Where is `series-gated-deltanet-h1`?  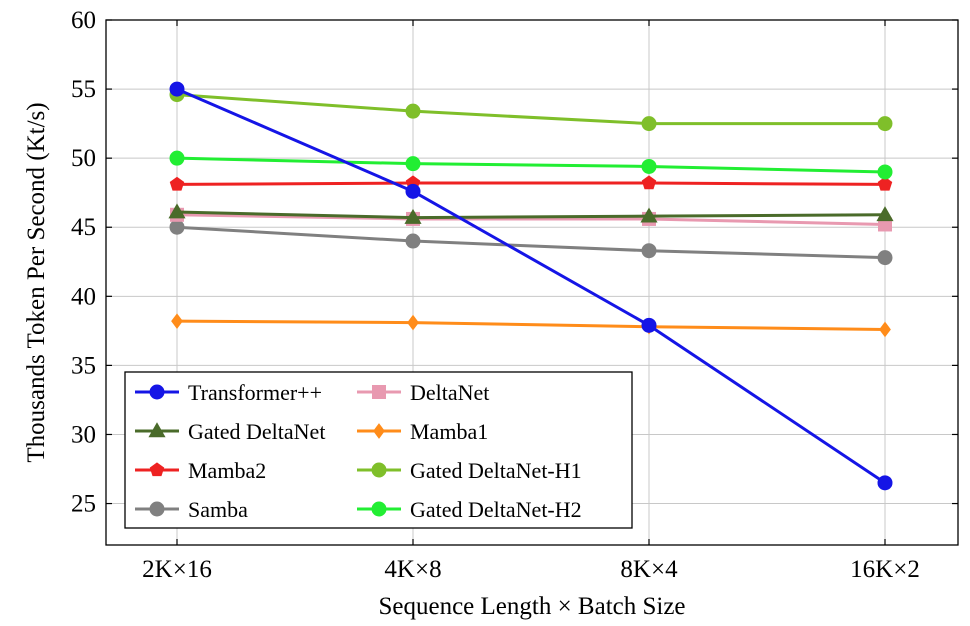 series-gated-deltanet-h1 is located at coordinates (531, 109).